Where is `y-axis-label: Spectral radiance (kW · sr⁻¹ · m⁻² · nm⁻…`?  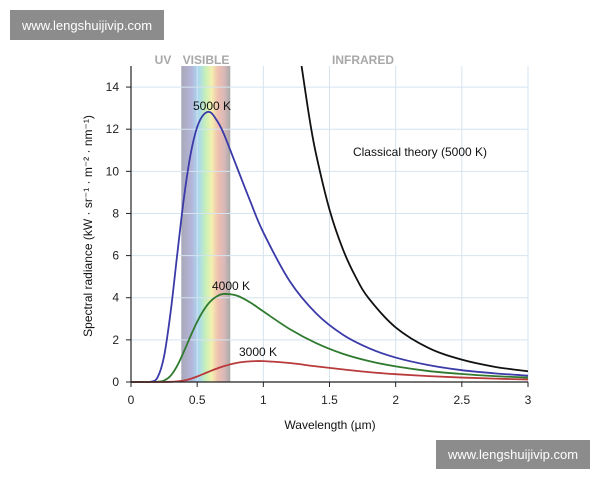 y-axis-label: Spectral radiance (kW · sr⁻¹ · m⁻² · nm⁻… is located at coordinates (88, 226).